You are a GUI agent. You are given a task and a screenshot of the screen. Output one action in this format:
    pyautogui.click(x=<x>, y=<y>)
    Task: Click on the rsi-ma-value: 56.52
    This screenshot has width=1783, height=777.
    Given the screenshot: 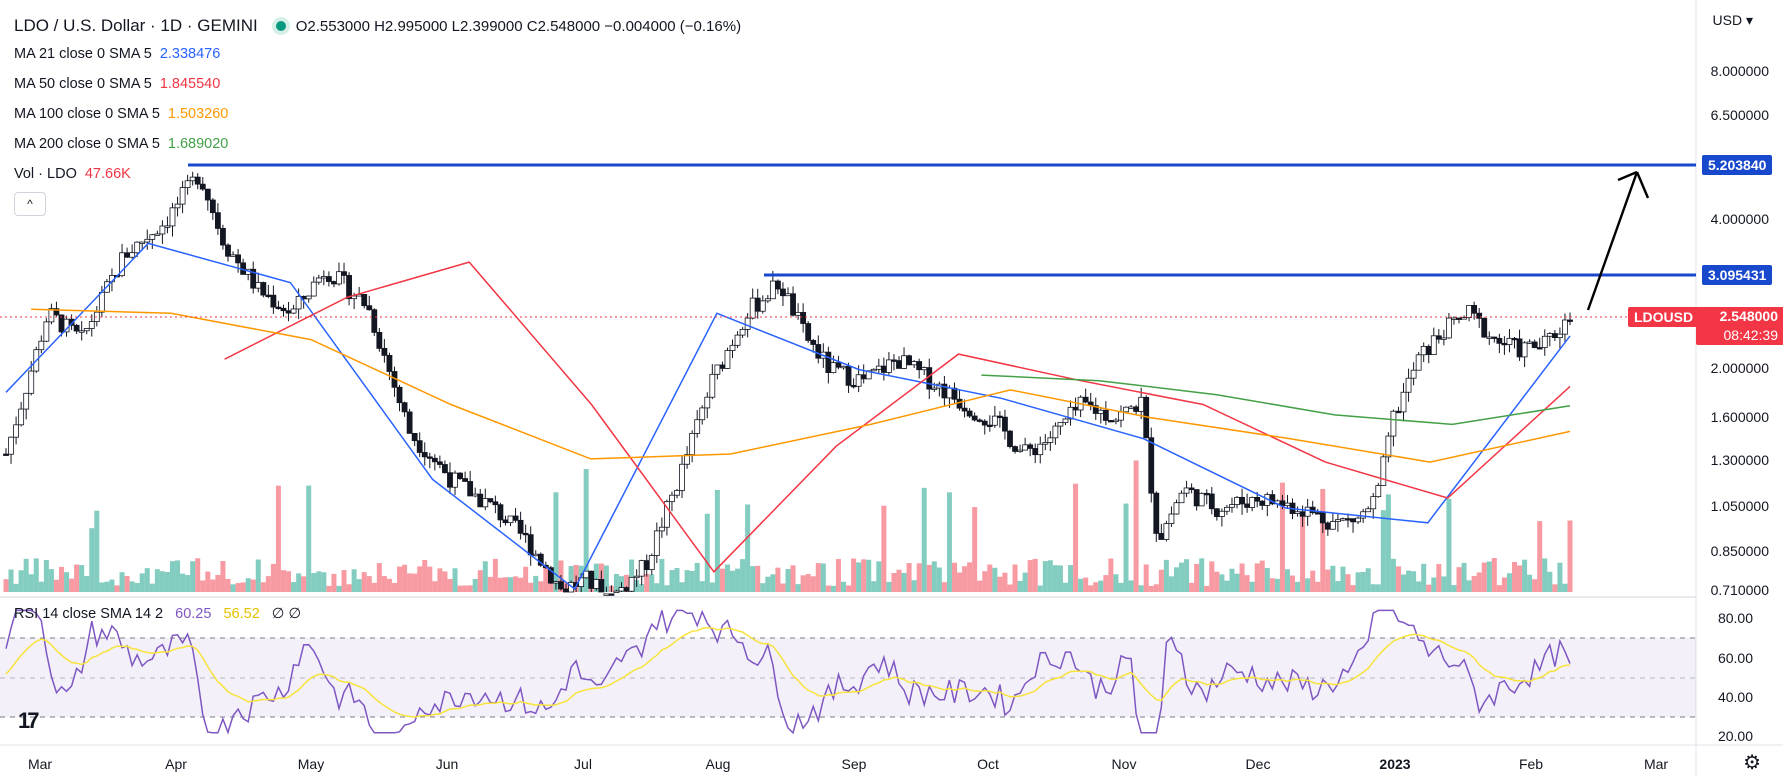 What is the action you would take?
    pyautogui.click(x=241, y=614)
    